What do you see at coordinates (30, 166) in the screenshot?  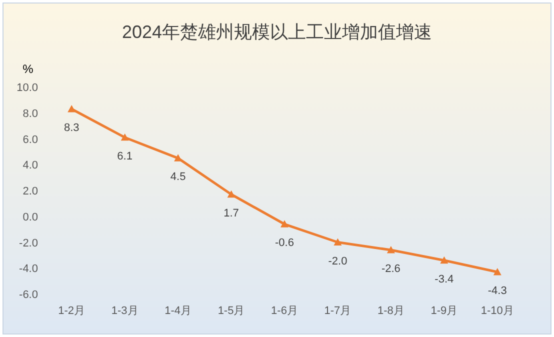 I see `y-tick-label: 4.0` at bounding box center [30, 166].